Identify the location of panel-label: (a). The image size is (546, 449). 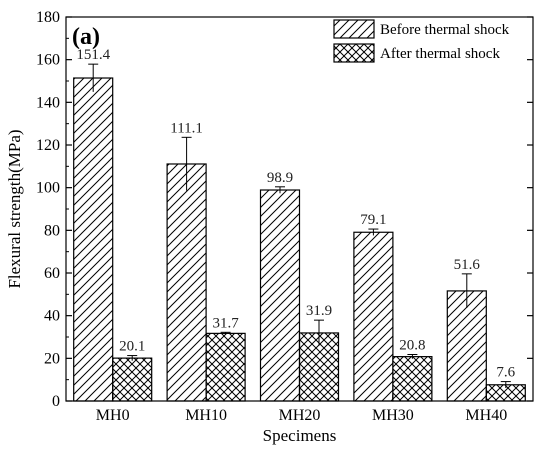
(86, 37).